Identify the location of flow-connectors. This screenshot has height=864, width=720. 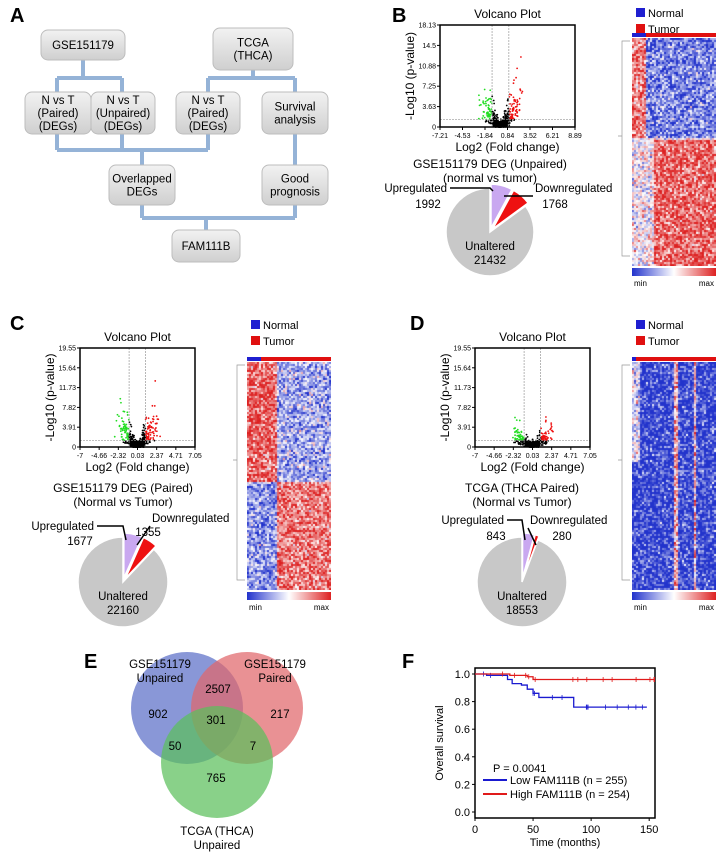
(176, 145).